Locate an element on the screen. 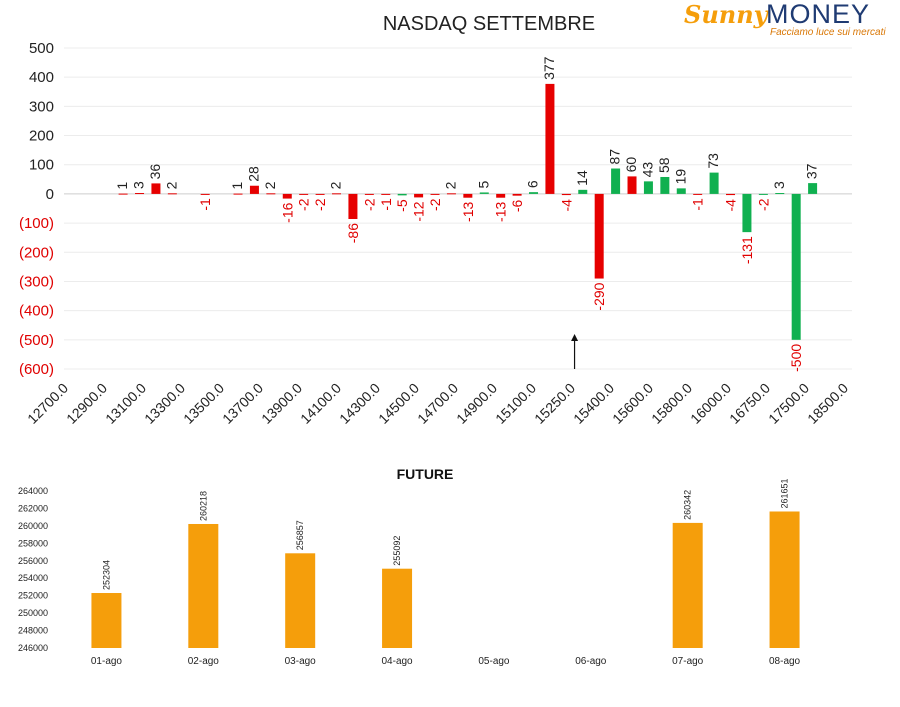 The height and width of the screenshot is (707, 900). logo-tagline: Facciamo luce sui mercati is located at coordinates (828, 32).